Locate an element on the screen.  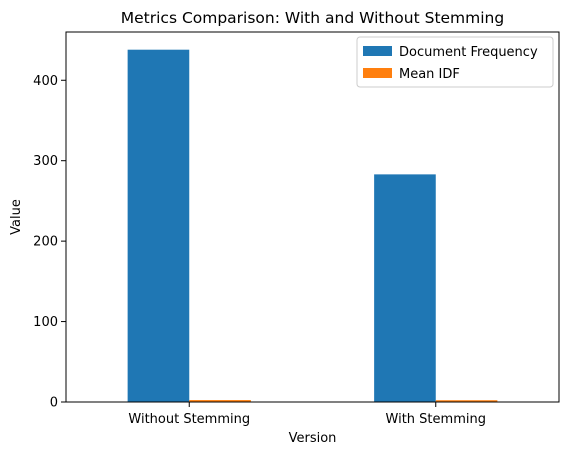
legend-box is located at coordinates (455, 62).